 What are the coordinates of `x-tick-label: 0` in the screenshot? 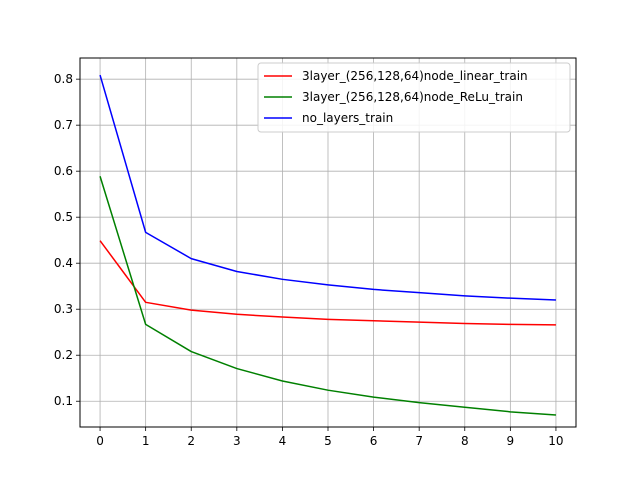 It's located at (100, 441).